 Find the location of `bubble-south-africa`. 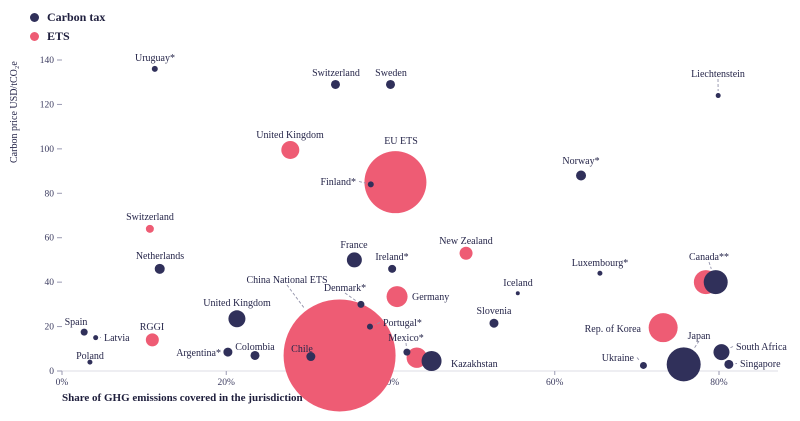

bubble-south-africa is located at coordinates (721, 352).